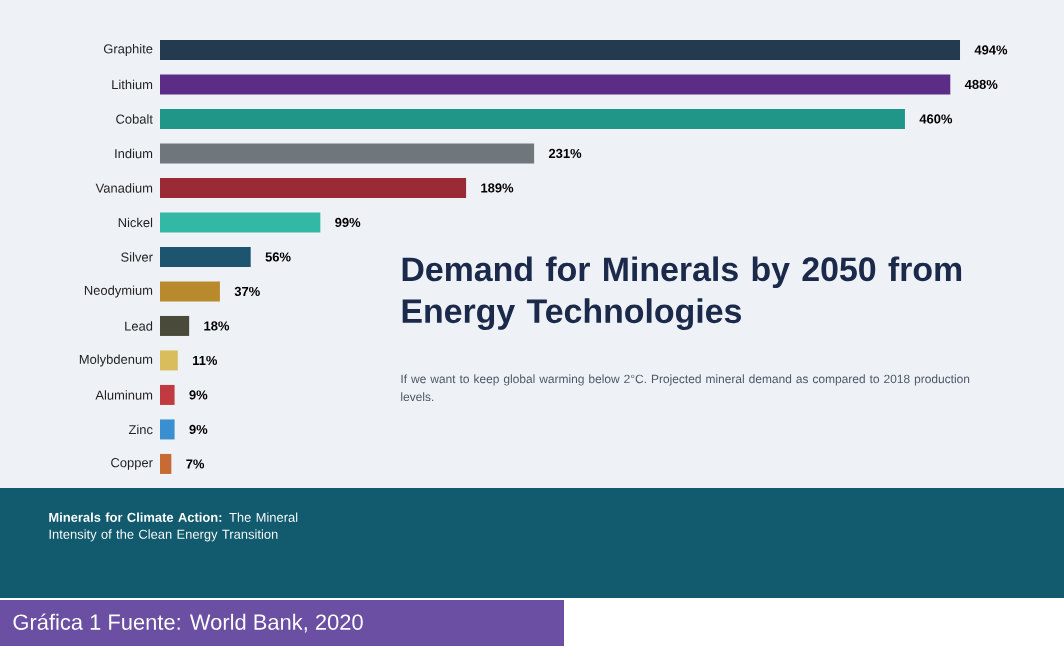 The height and width of the screenshot is (658, 1064). What do you see at coordinates (682, 293) in the screenshot?
I see `text: Demand for Minerals by 2050 from Energy Technologies` at bounding box center [682, 293].